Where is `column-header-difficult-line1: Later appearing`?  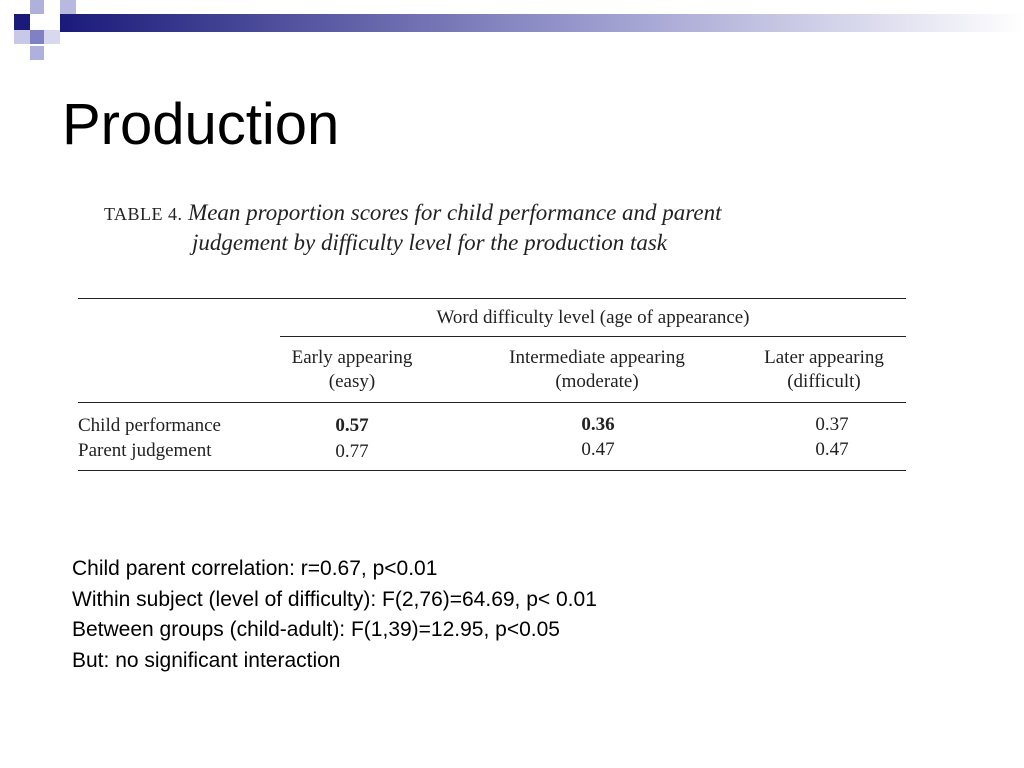 column-header-difficult-line1: Later appearing is located at coordinates (824, 357).